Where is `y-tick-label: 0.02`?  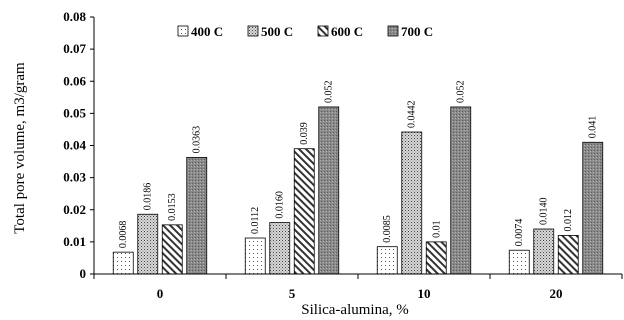
y-tick-label: 0.02 is located at coordinates (74, 209).